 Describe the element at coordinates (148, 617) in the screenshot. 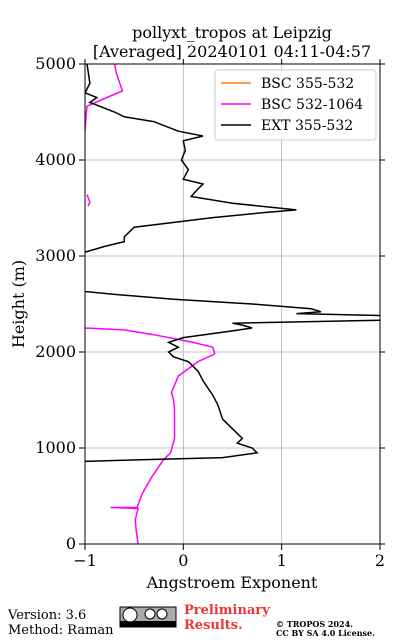

I see `cc-badge` at that location.